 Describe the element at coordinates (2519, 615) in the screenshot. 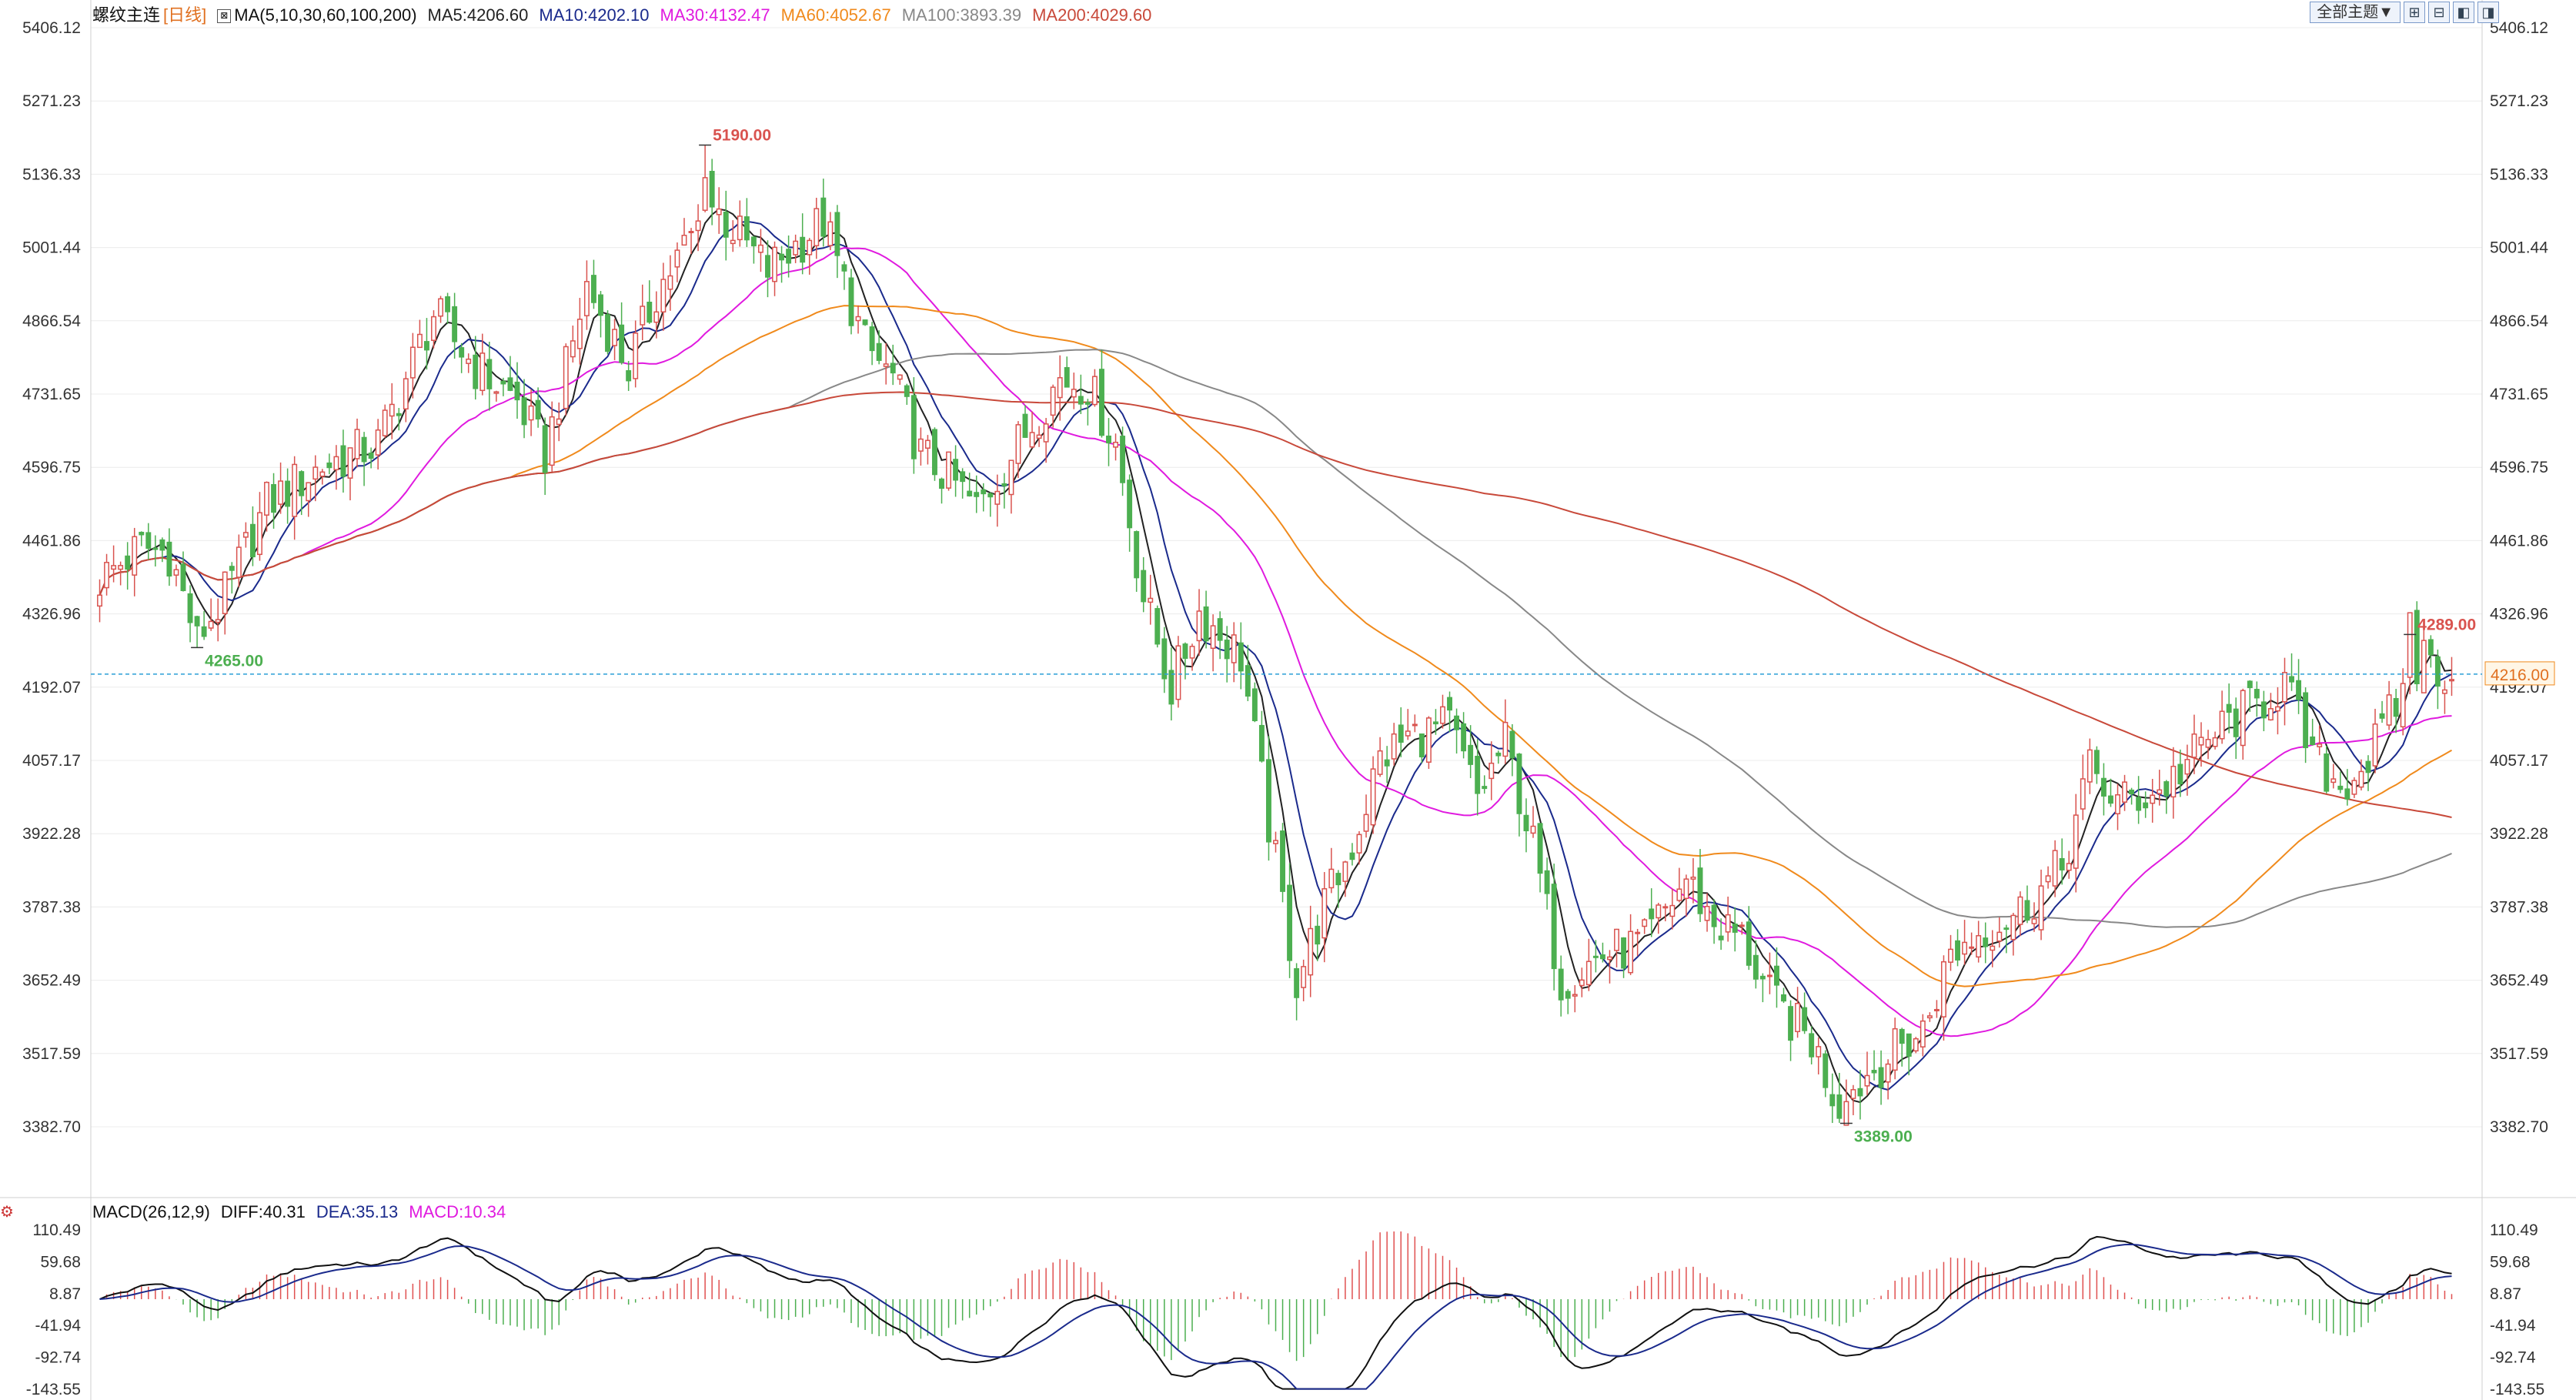

I see `y-tick-right: 4326.96` at that location.